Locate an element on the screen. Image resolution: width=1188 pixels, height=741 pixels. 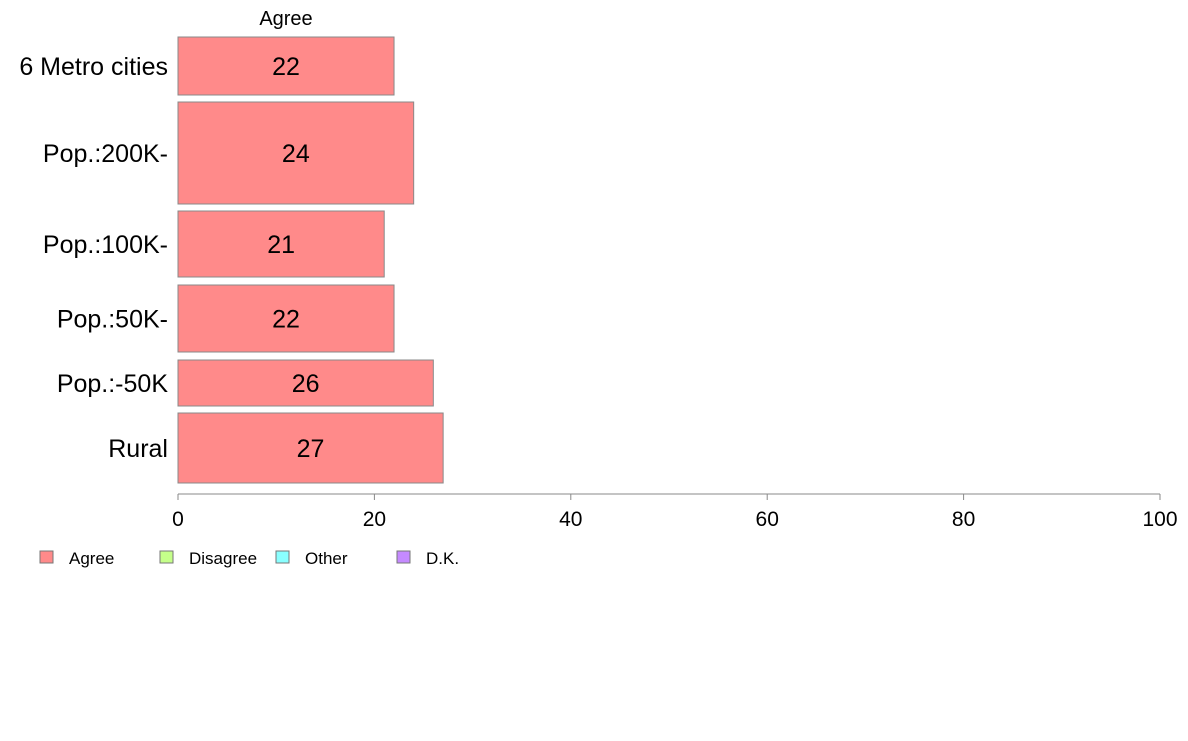
x-tick-label: 20 is located at coordinates (374, 519).